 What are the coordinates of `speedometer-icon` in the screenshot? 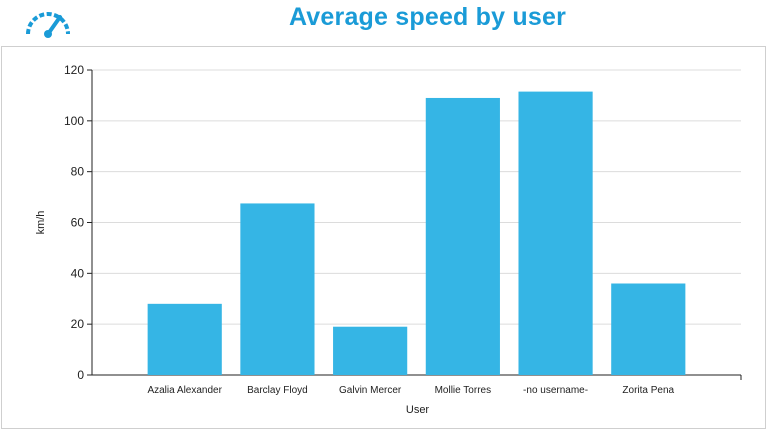 It's located at (48, 25).